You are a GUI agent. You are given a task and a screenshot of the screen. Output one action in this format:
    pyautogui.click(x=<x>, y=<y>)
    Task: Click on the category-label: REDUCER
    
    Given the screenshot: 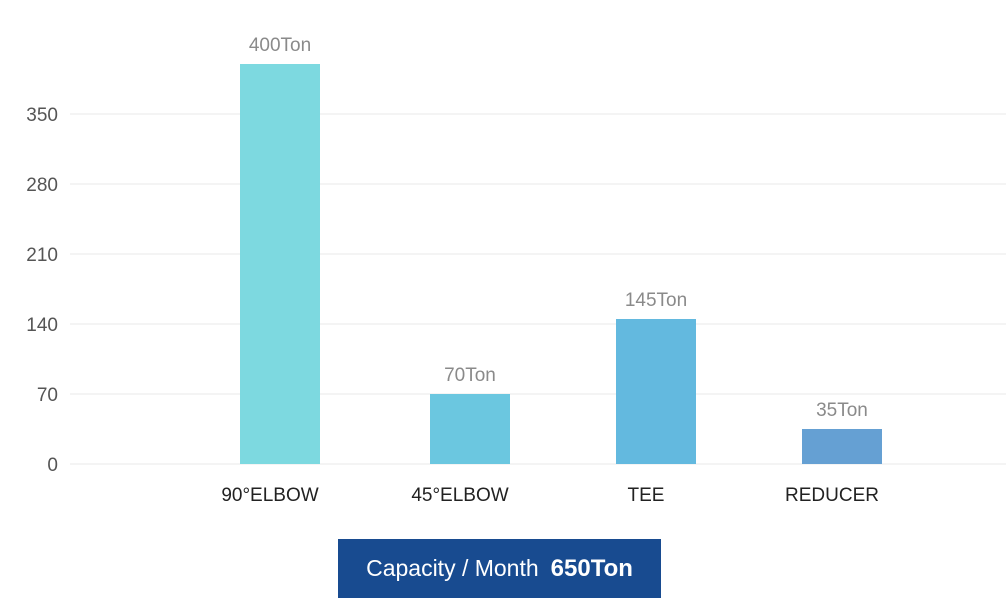 What is the action you would take?
    pyautogui.click(x=832, y=495)
    